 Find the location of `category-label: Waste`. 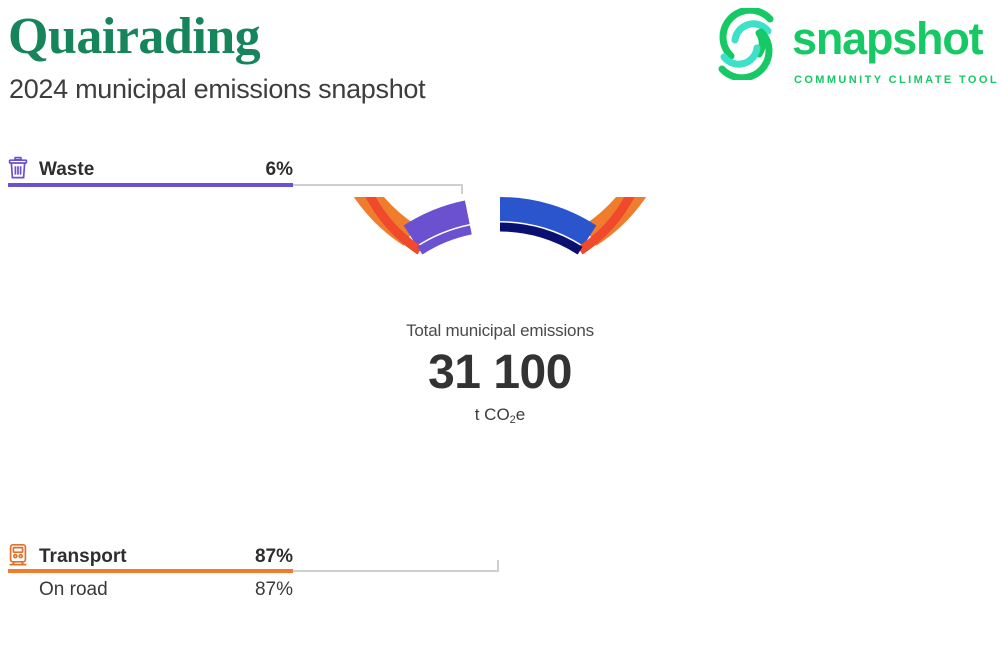

category-label: Waste is located at coordinates (67, 169).